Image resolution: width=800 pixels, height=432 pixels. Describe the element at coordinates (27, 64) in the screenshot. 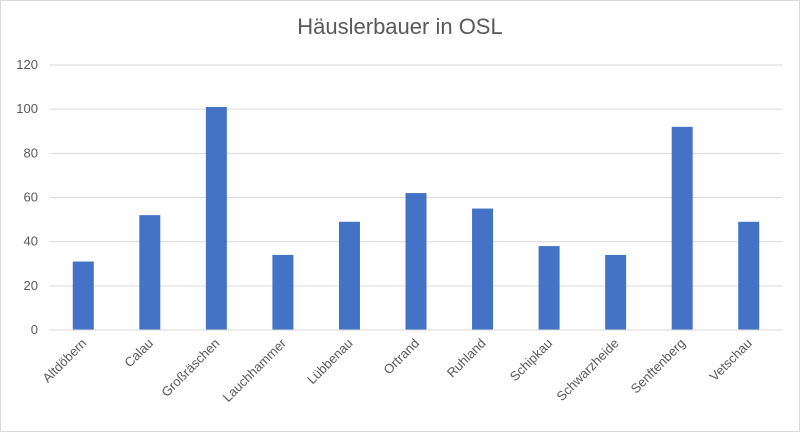

I see `y-tick-label: 120` at that location.